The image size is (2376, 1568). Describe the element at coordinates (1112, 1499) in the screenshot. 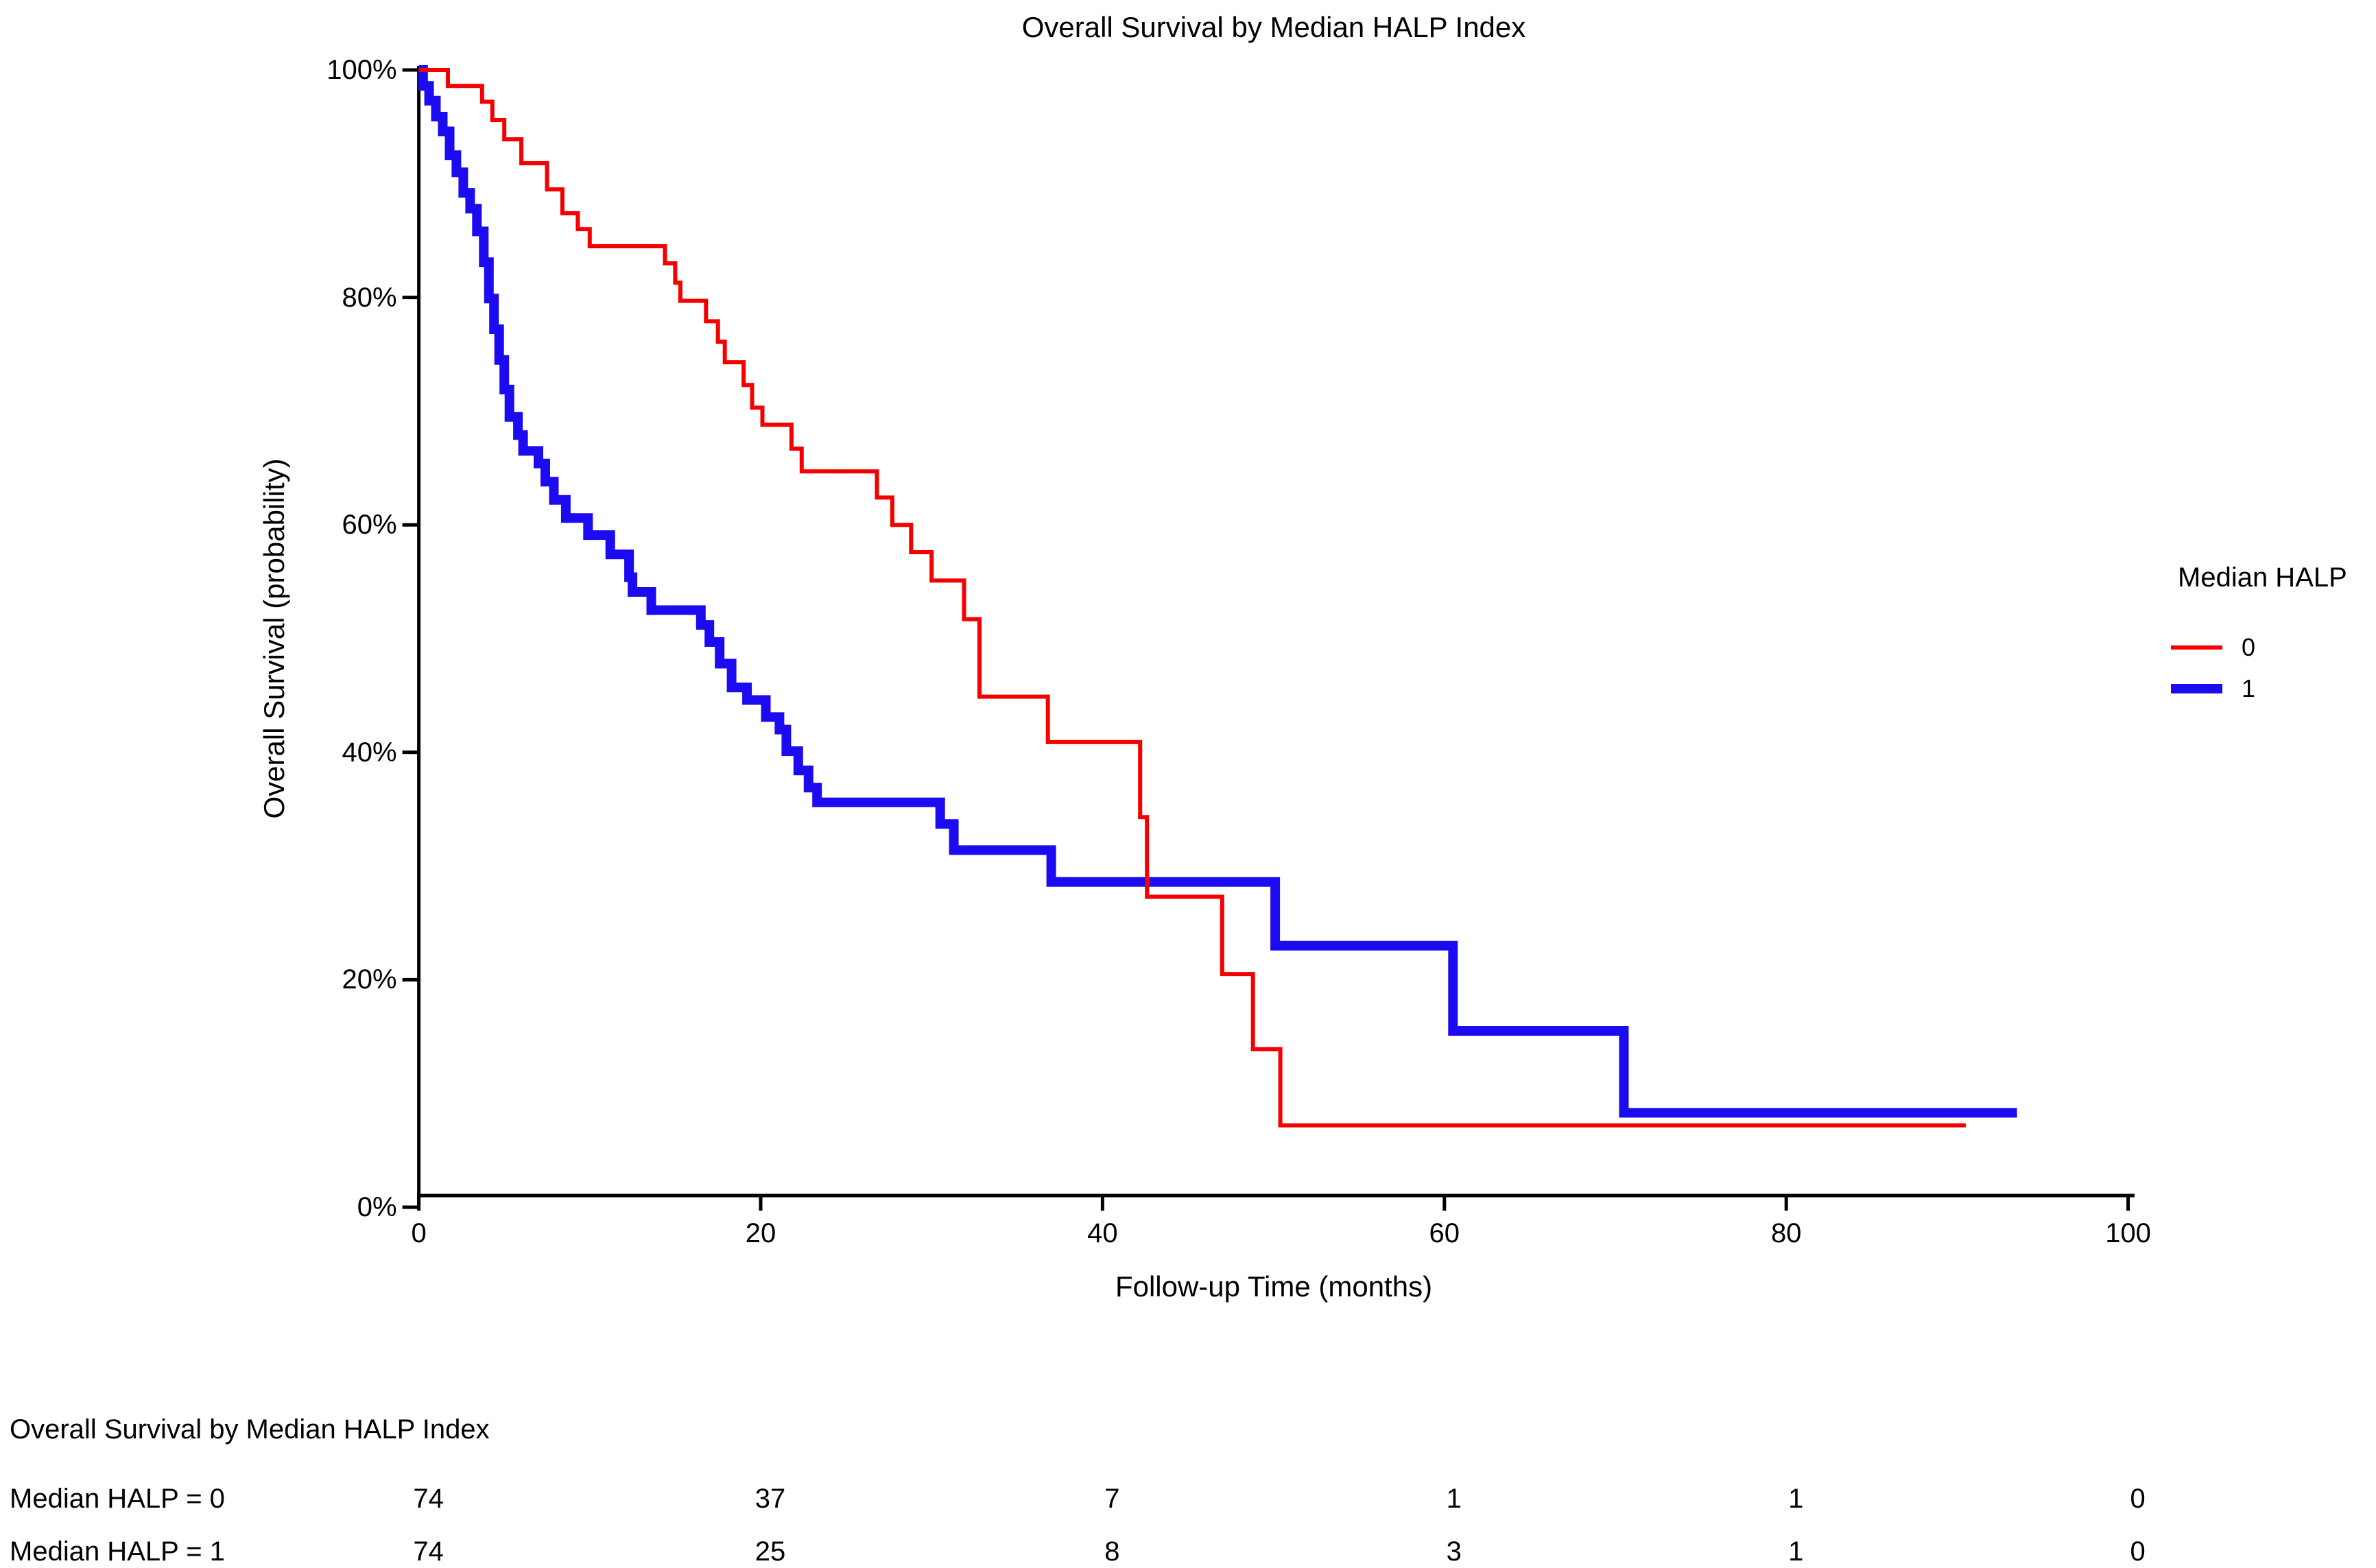

I see `risk-count: 7` at that location.